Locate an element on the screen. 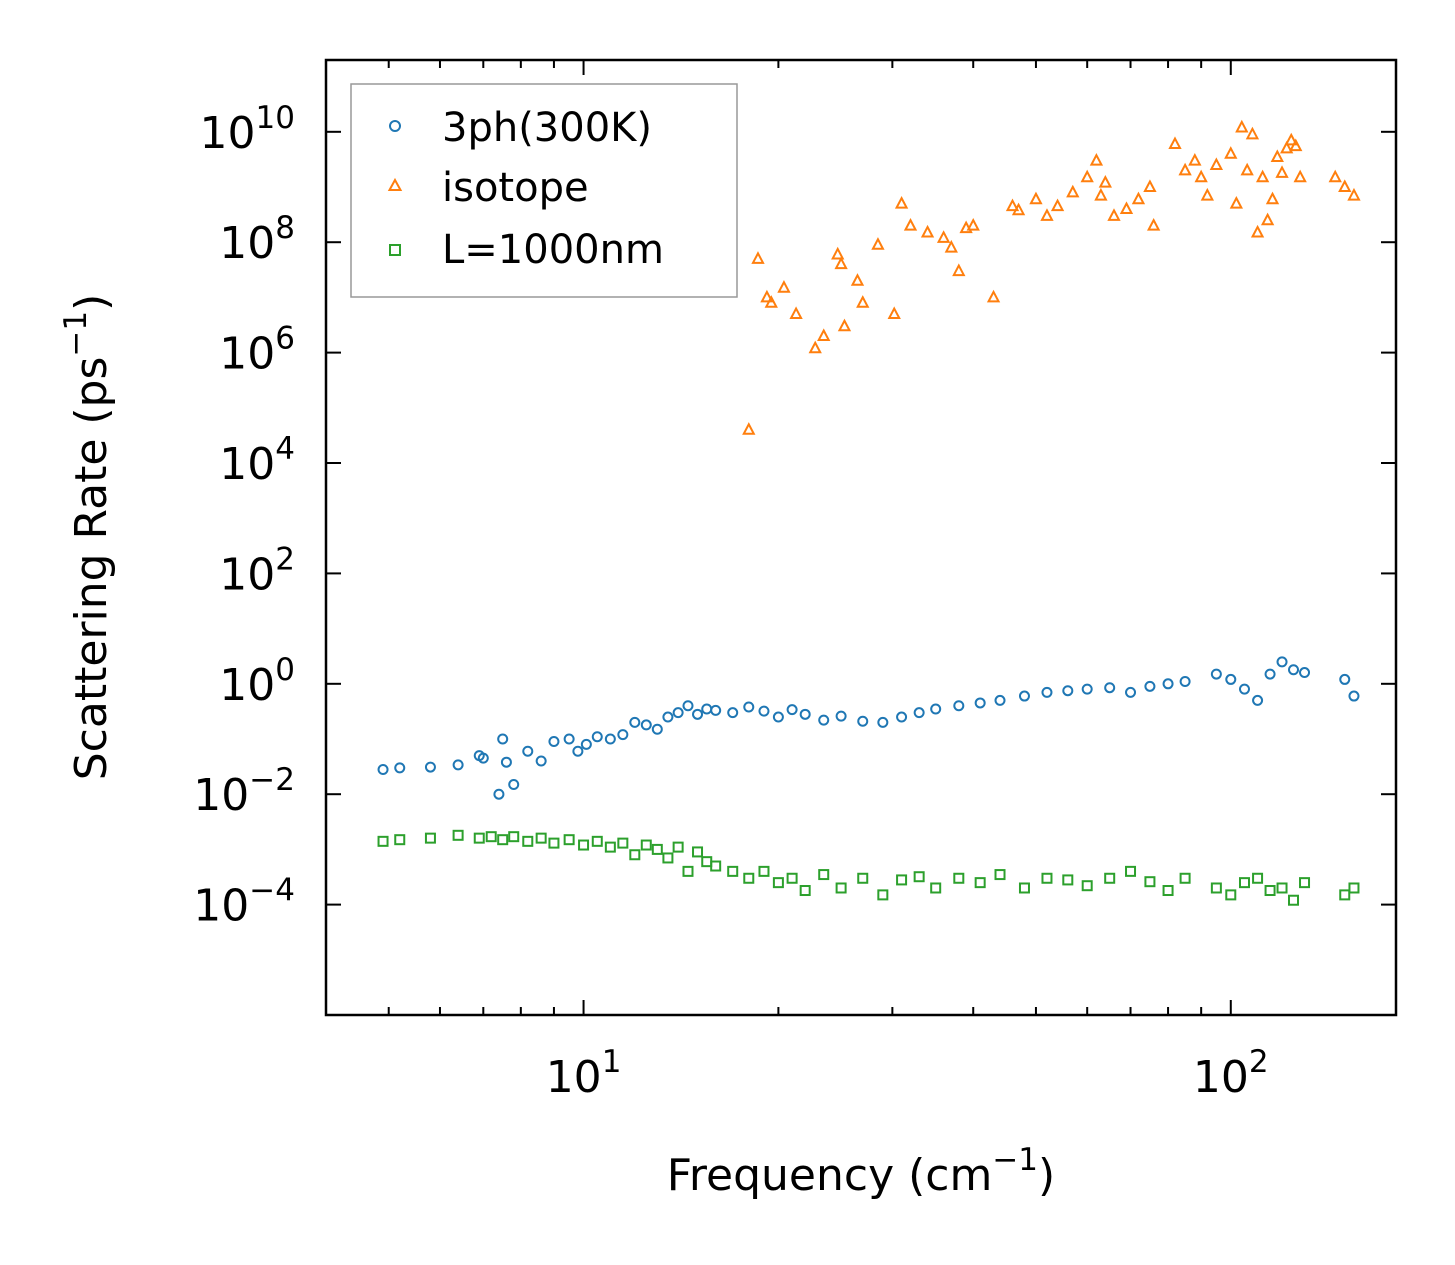  y-axis-title: Scattering Rate (ps−1) is located at coordinates (87, 537).